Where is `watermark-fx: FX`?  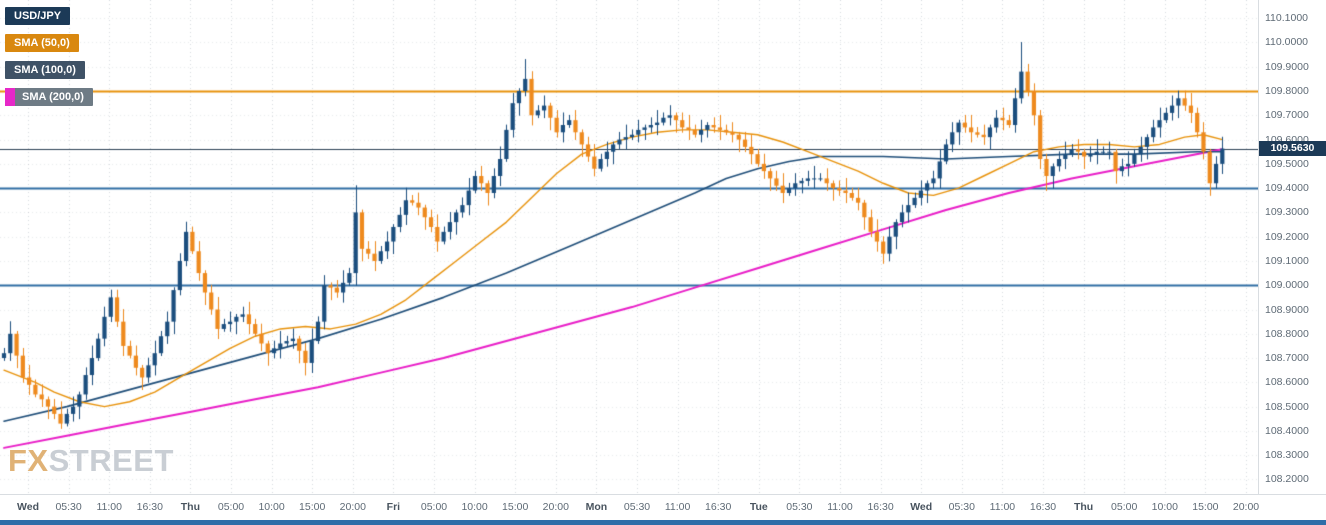 watermark-fx: FX is located at coordinates (28, 460).